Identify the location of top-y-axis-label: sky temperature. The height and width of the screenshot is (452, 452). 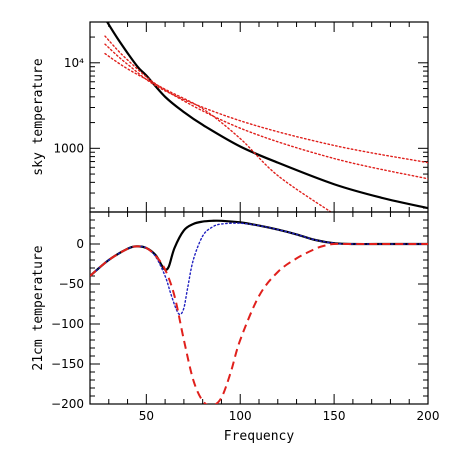
(38, 117).